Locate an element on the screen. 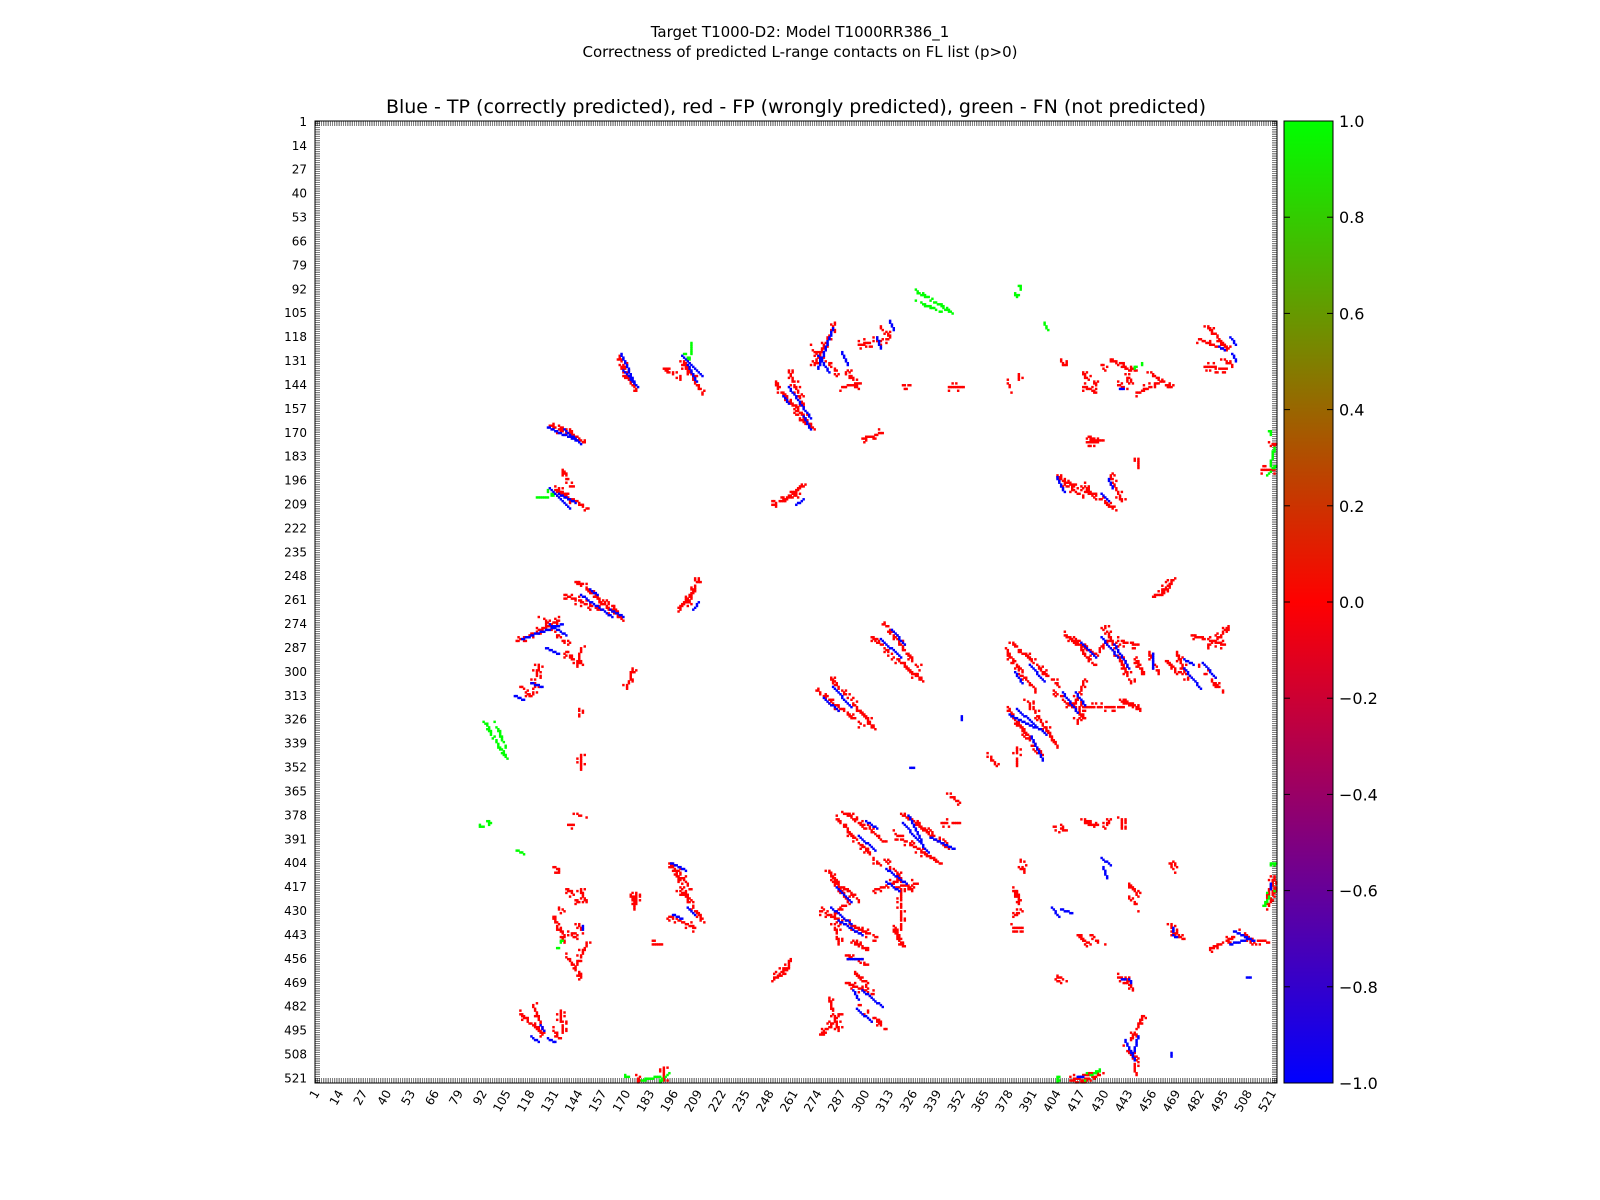  x-tick-label: 508 is located at coordinates (1244, 1101).